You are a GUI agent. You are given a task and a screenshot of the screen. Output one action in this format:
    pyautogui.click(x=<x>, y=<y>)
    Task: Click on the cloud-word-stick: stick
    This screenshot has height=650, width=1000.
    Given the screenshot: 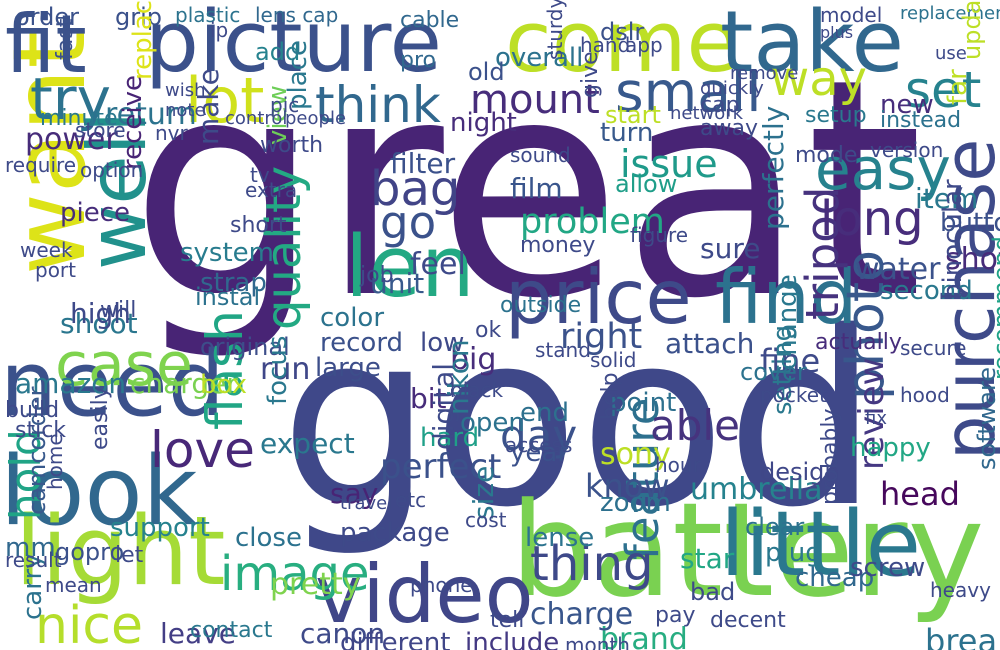 What is the action you would take?
    pyautogui.click(x=41, y=430)
    